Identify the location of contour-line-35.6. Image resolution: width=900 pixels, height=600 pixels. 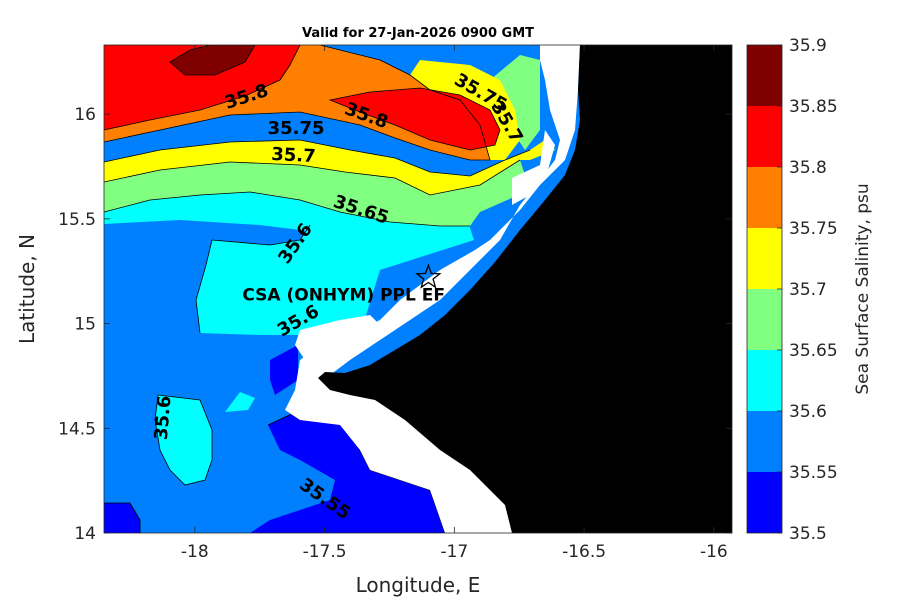
(287, 209).